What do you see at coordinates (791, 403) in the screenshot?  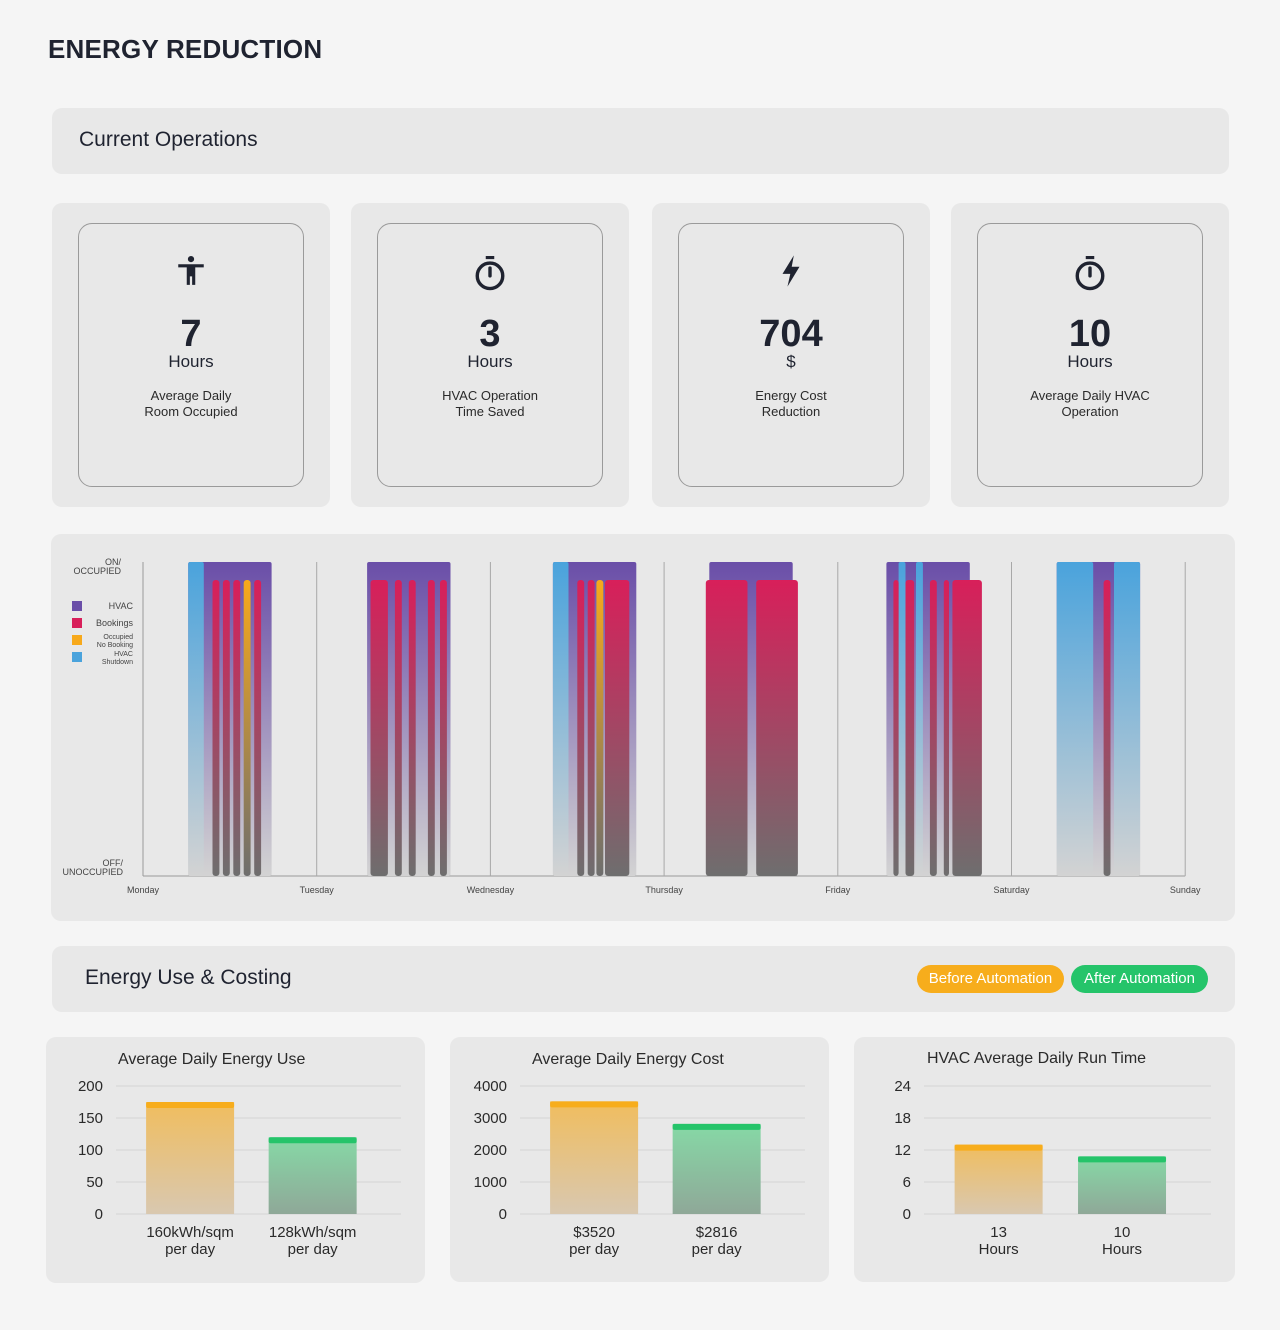 I see `kpi-description: Energy Cost Reduction` at bounding box center [791, 403].